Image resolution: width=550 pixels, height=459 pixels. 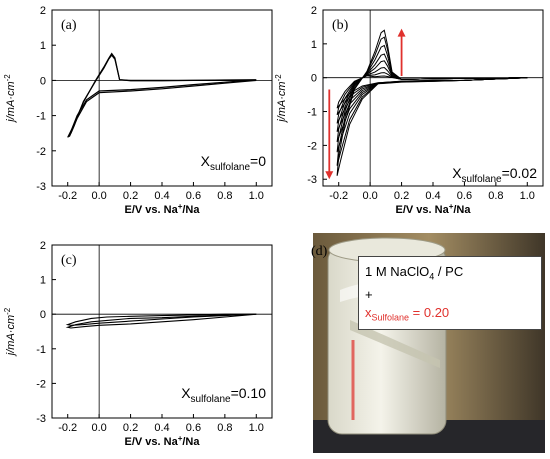 What do you see at coordinates (450, 293) in the screenshot?
I see `photo-caption-box: 1 M NaClO4 / PC + xSulfolane = 0.20` at bounding box center [450, 293].